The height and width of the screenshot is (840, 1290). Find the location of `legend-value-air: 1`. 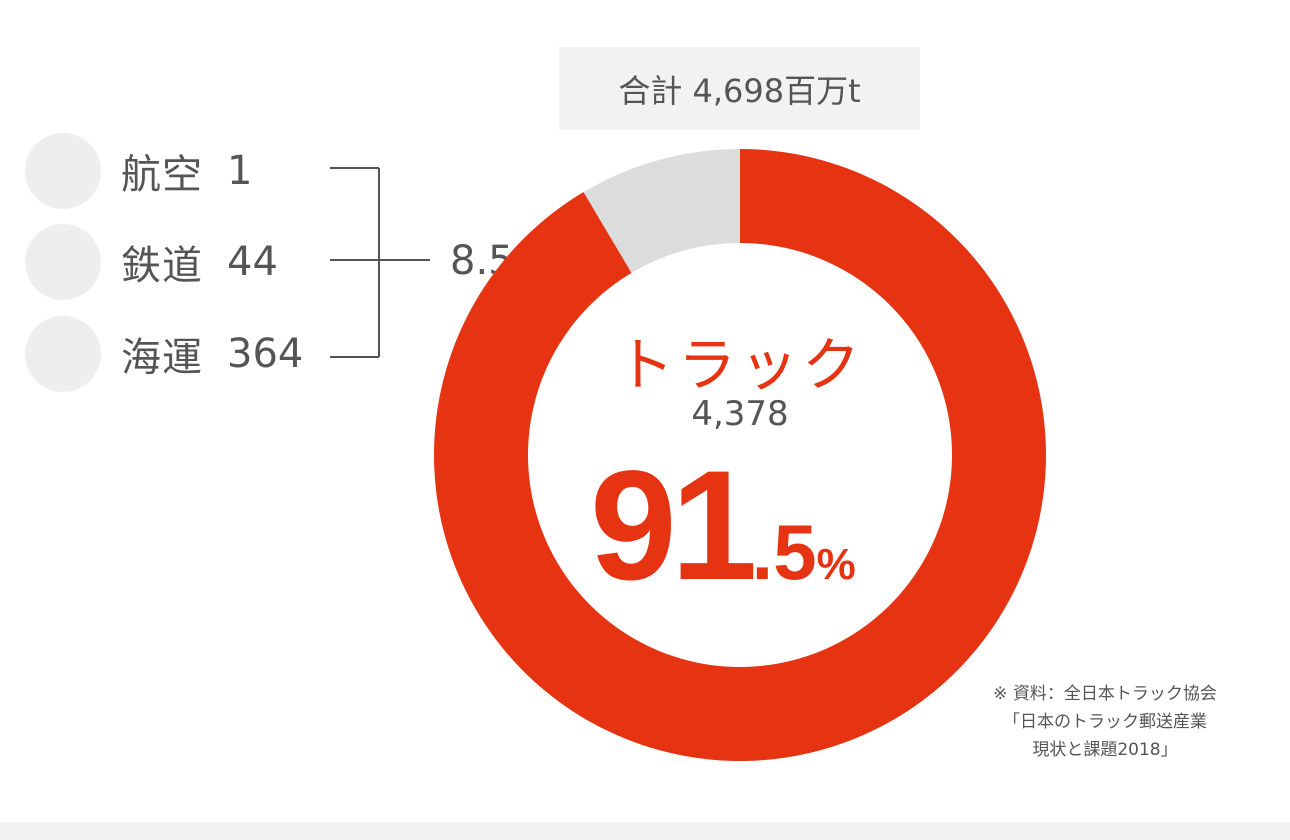

legend-value-air: 1 is located at coordinates (240, 171).